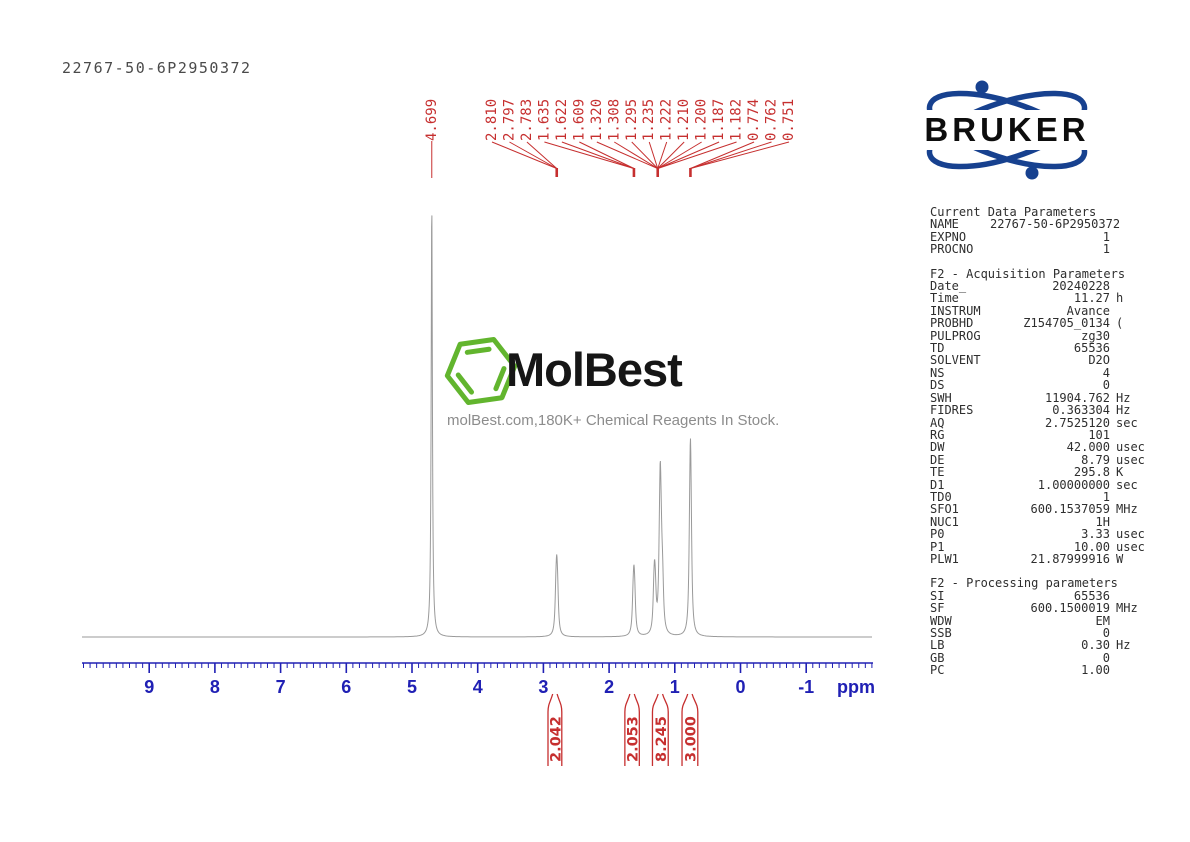  Describe the element at coordinates (1095, 670) in the screenshot. I see `param-value: 1.00` at that location.